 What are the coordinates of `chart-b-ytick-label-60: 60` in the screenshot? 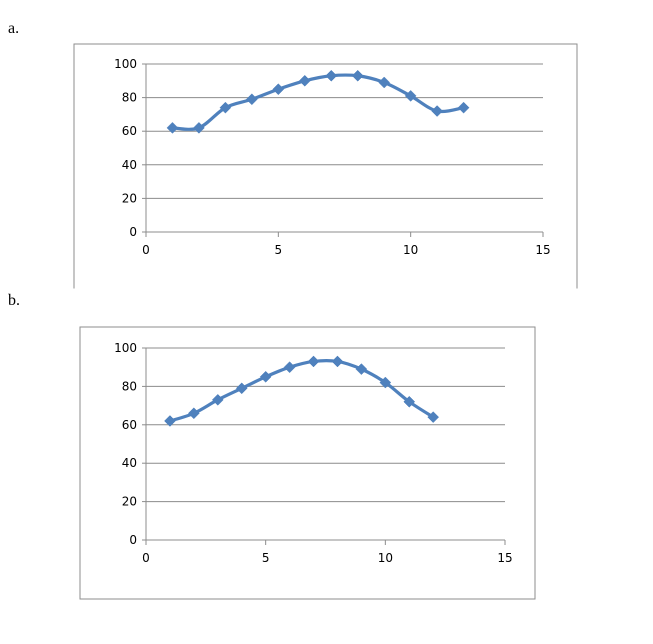 It's located at (129, 425).